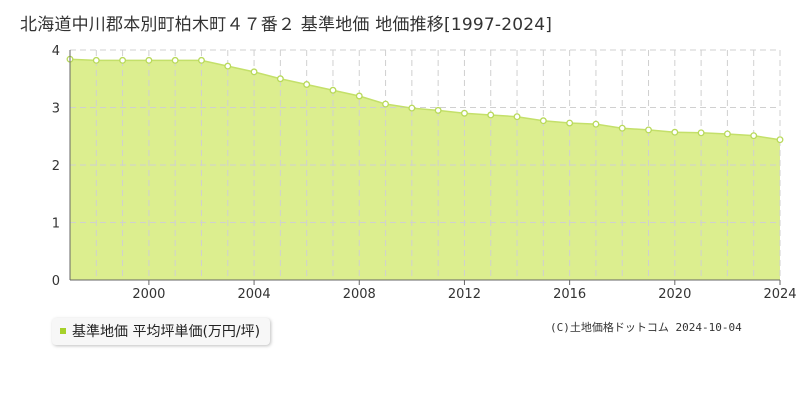  I want to click on x-tick-label: 2004, so click(254, 294).